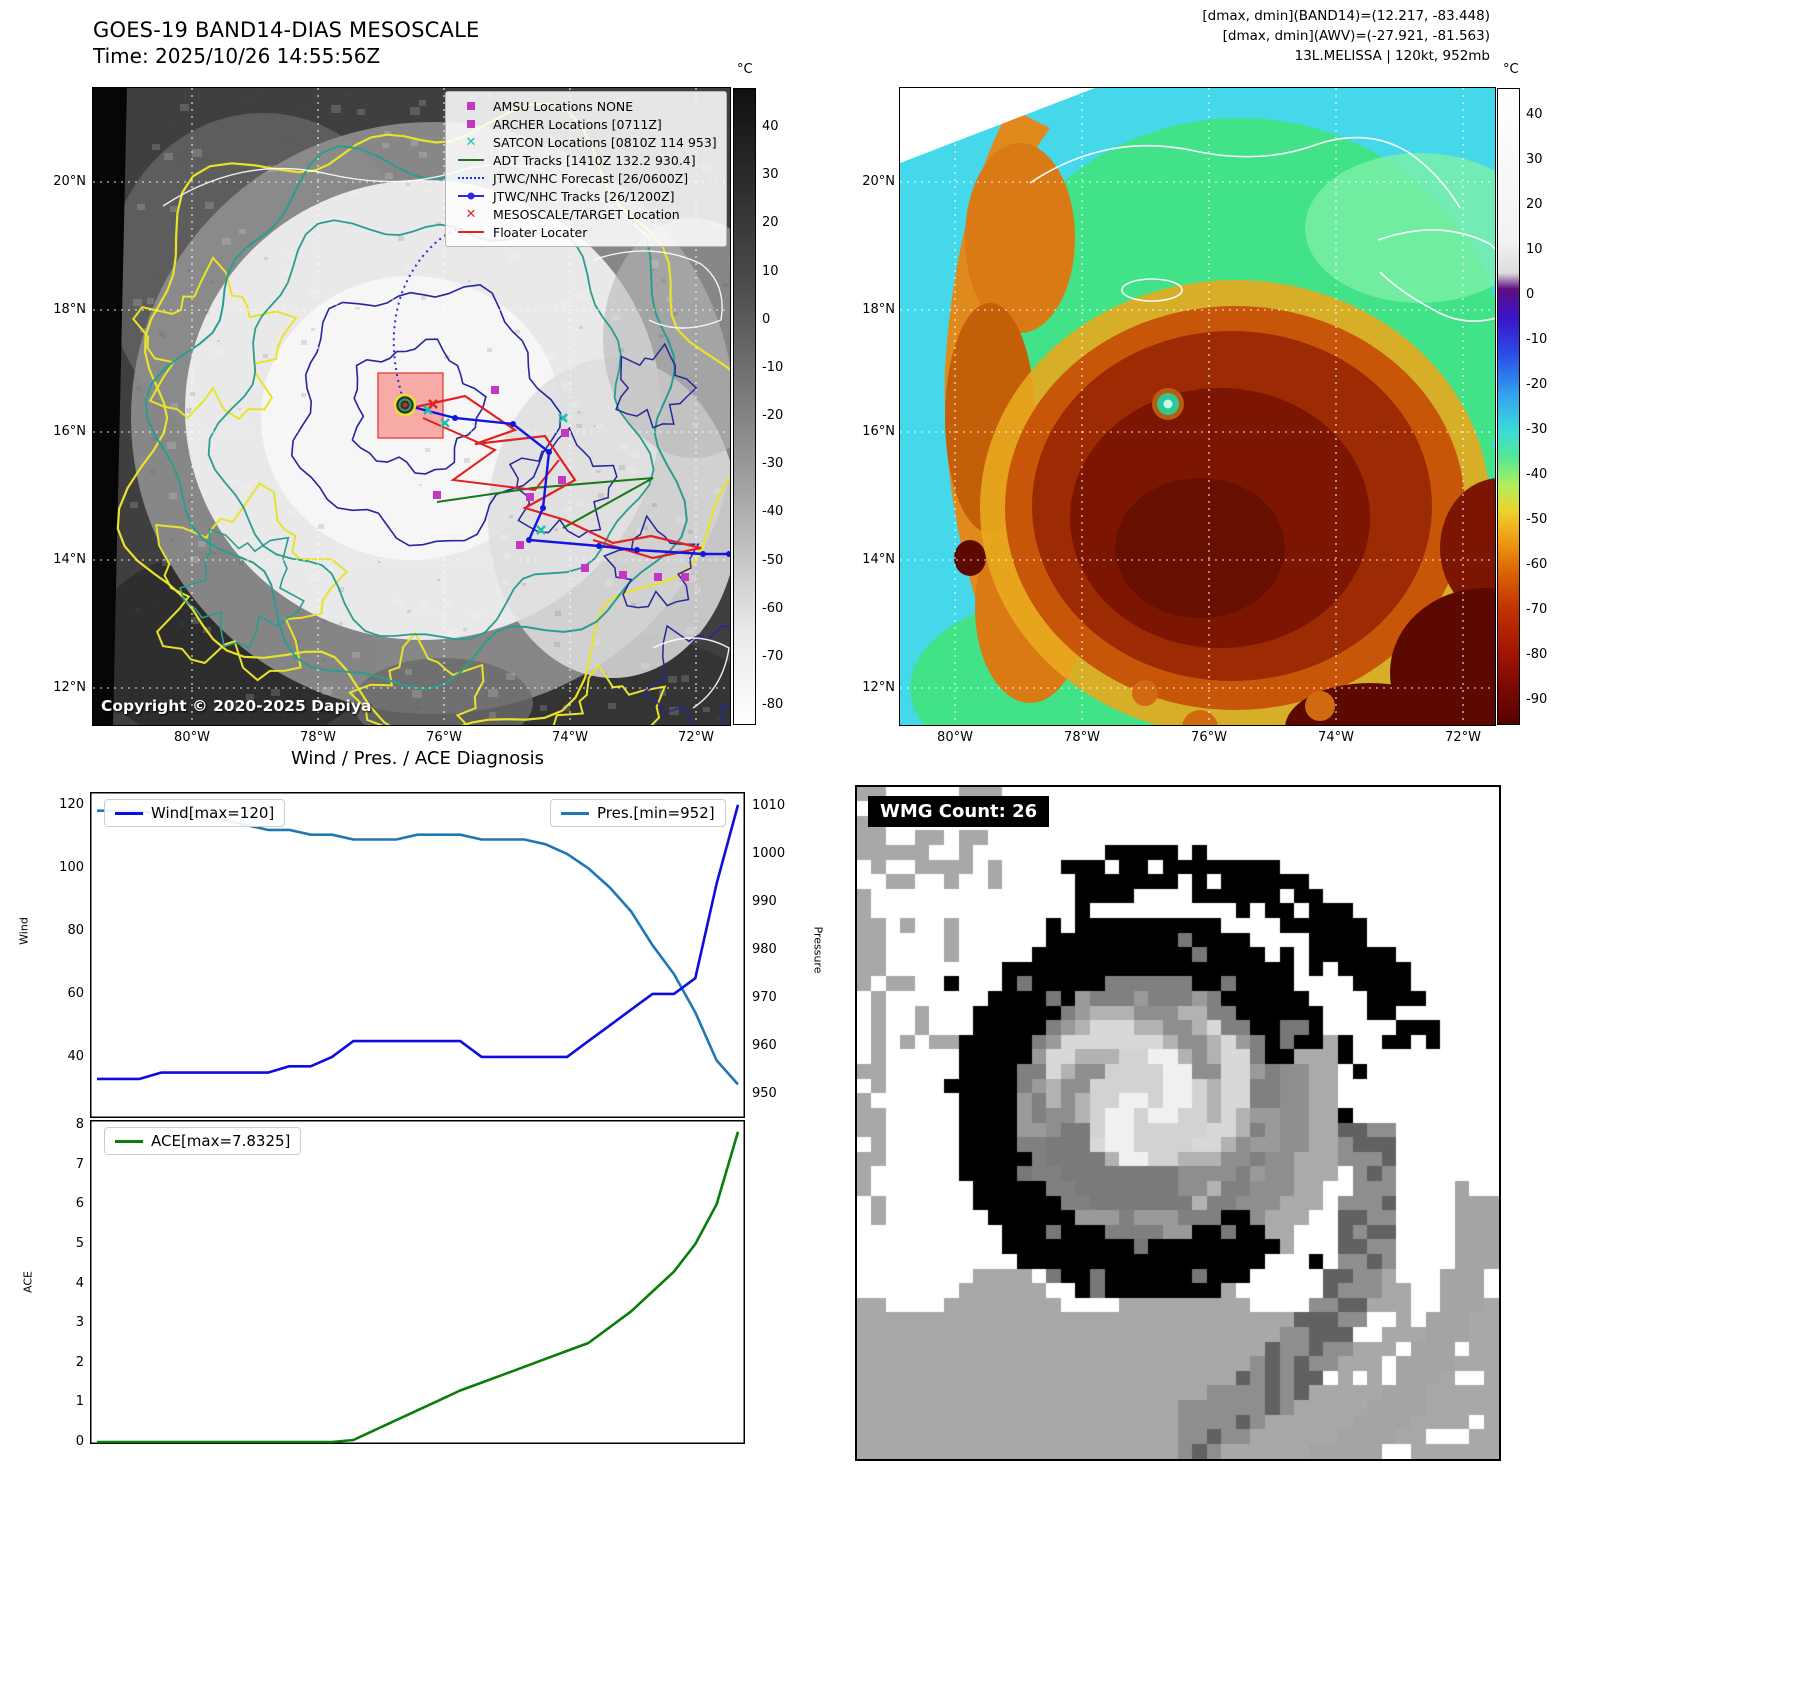 This screenshot has height=1690, width=1797. What do you see at coordinates (236, 706) in the screenshot?
I see `copyright-watermark: Copyright © 2020-2025 Dapiya` at bounding box center [236, 706].